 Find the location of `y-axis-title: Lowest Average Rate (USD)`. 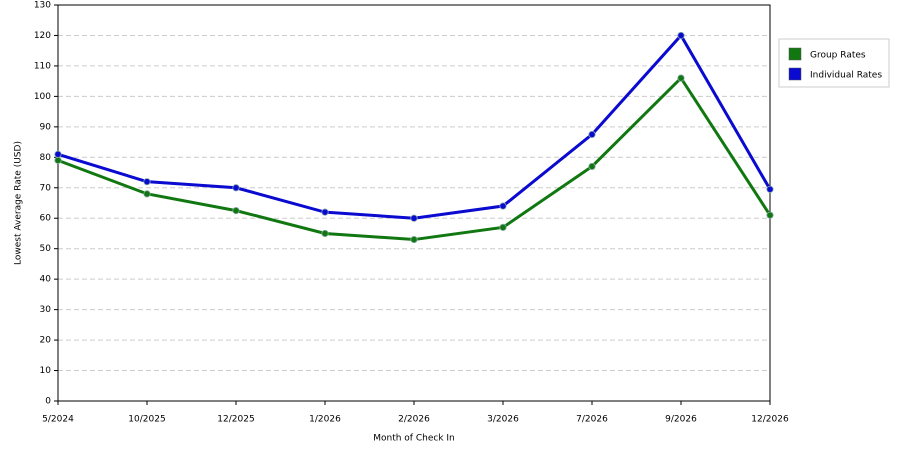

y-axis-title: Lowest Average Rate (USD) is located at coordinates (19, 203).